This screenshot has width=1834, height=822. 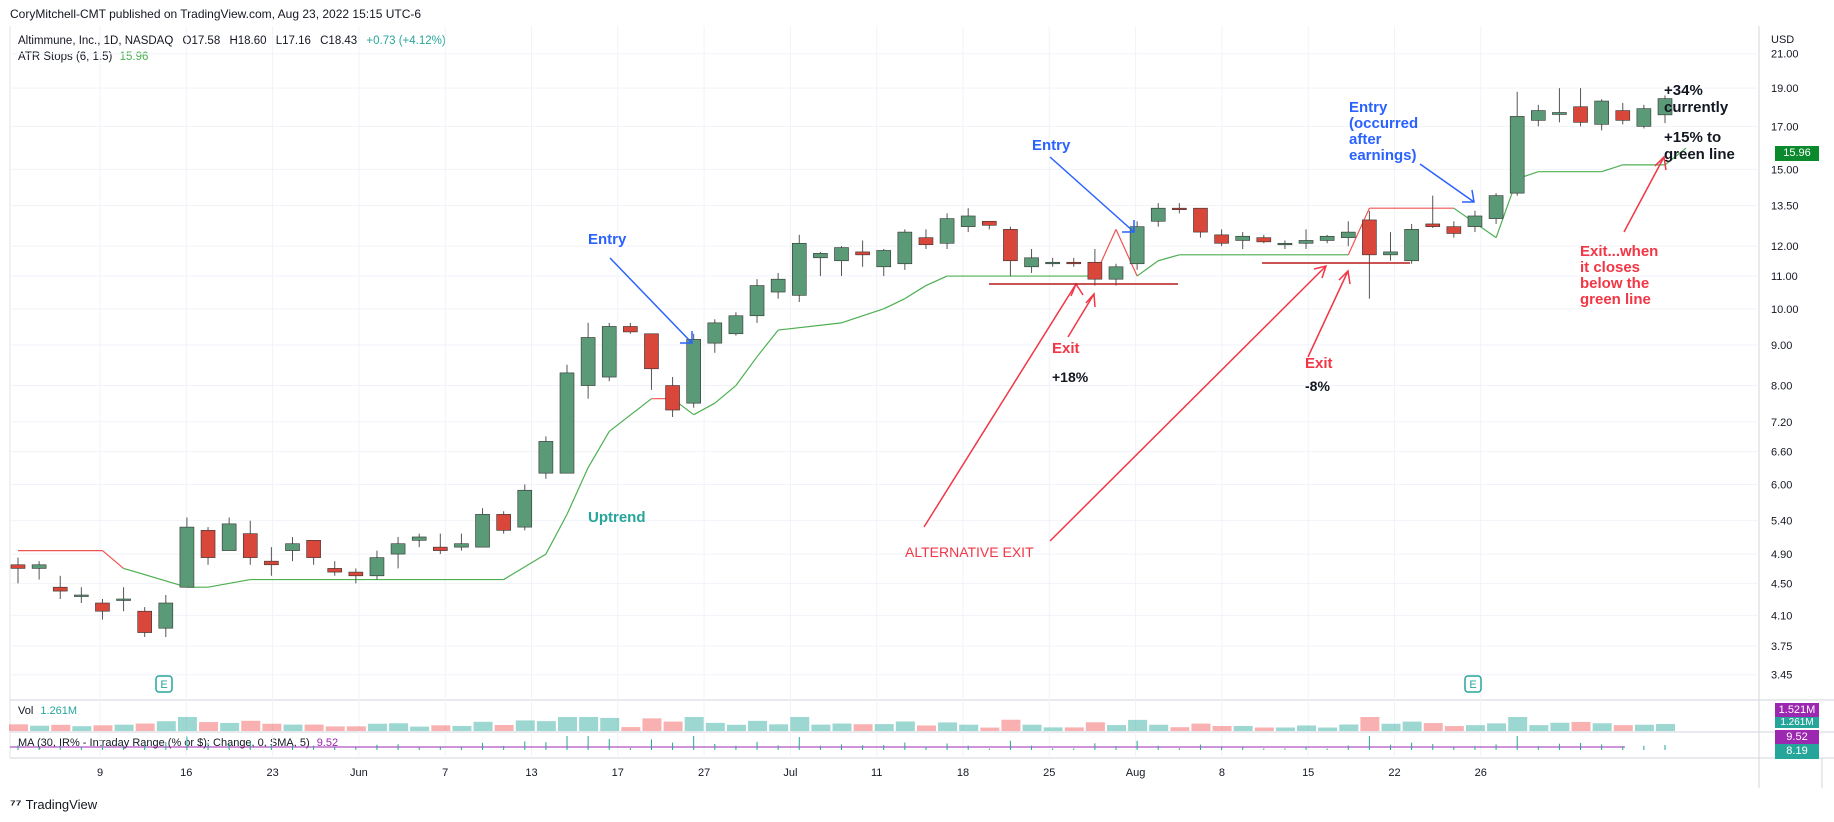 I want to click on date-tick-label: Aug, so click(x=1136, y=773).